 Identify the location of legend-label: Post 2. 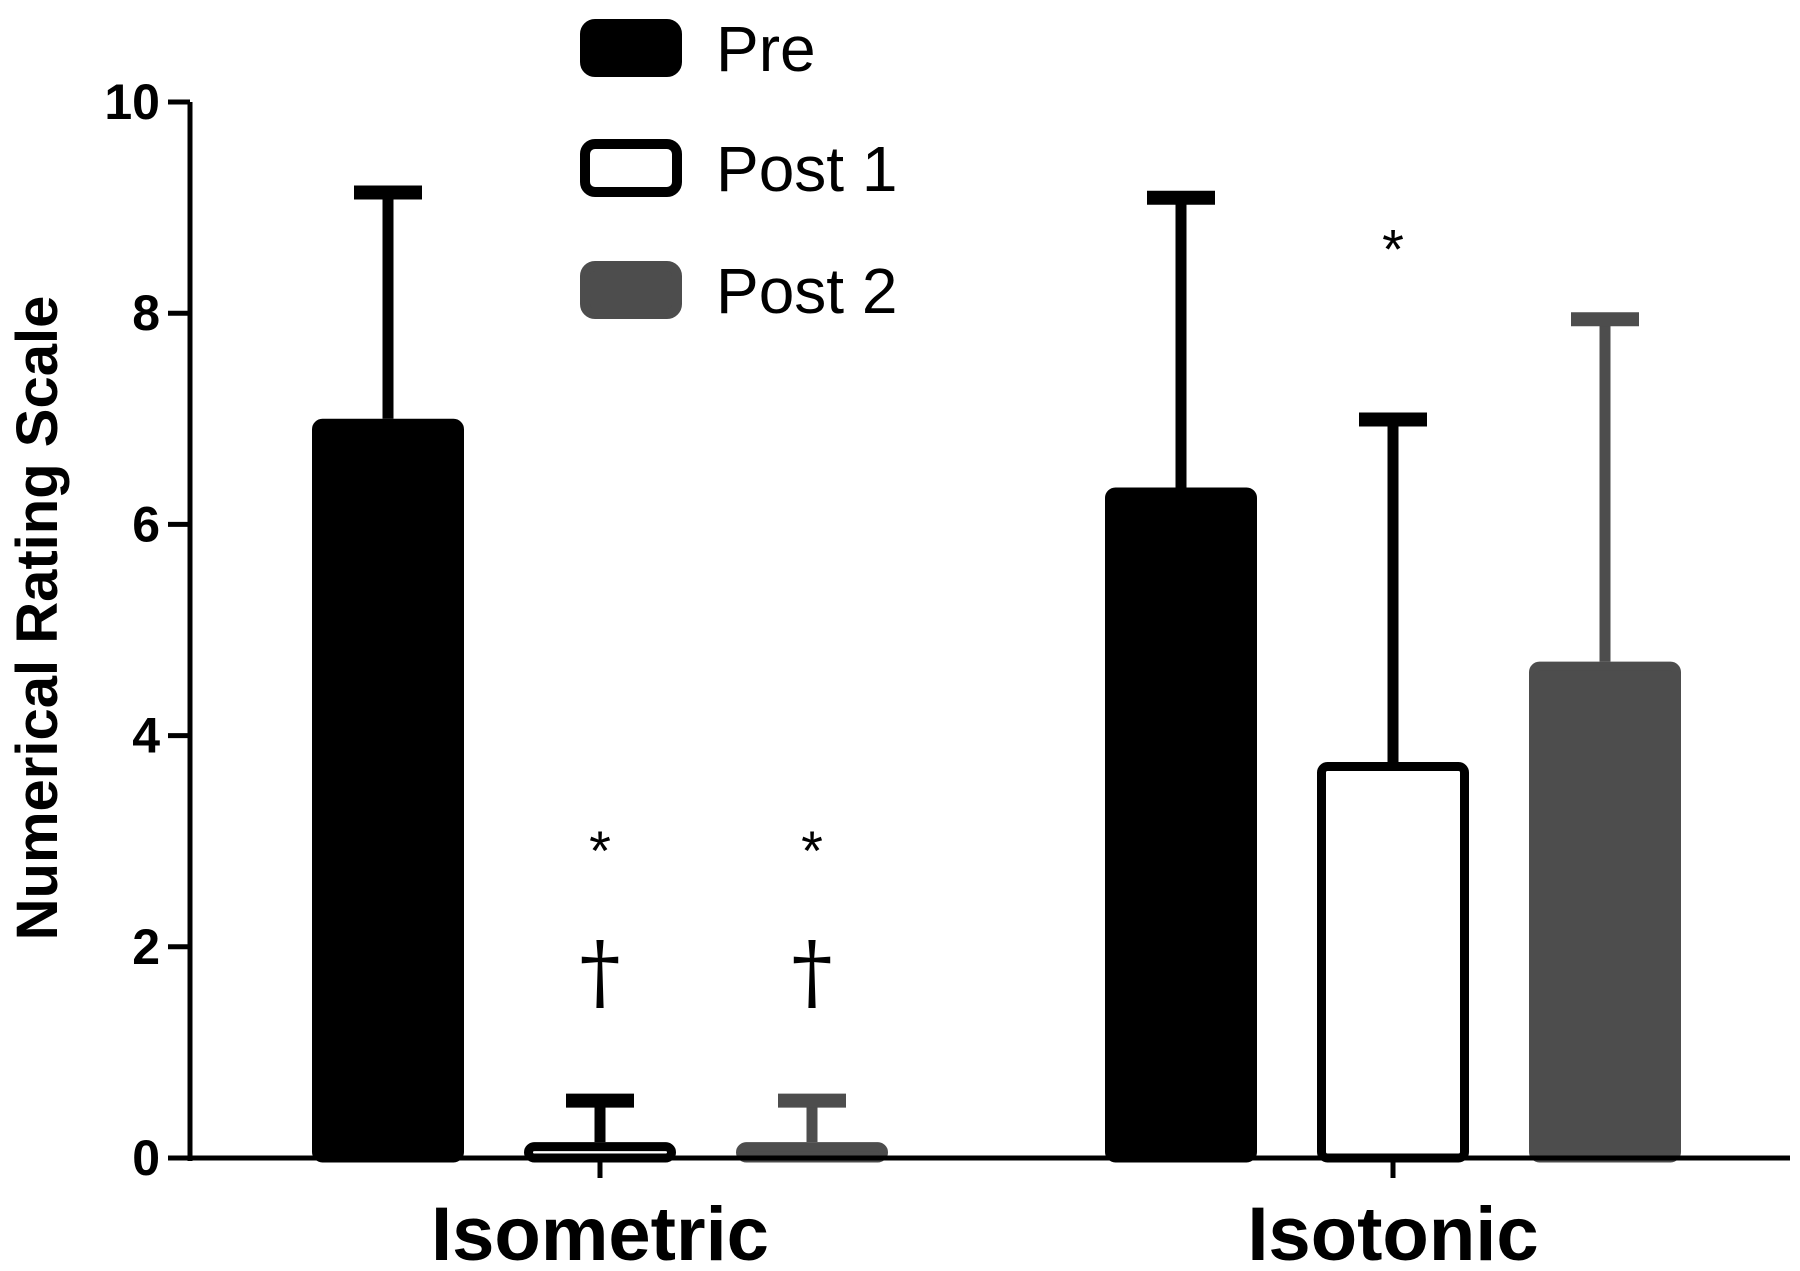
(806, 291).